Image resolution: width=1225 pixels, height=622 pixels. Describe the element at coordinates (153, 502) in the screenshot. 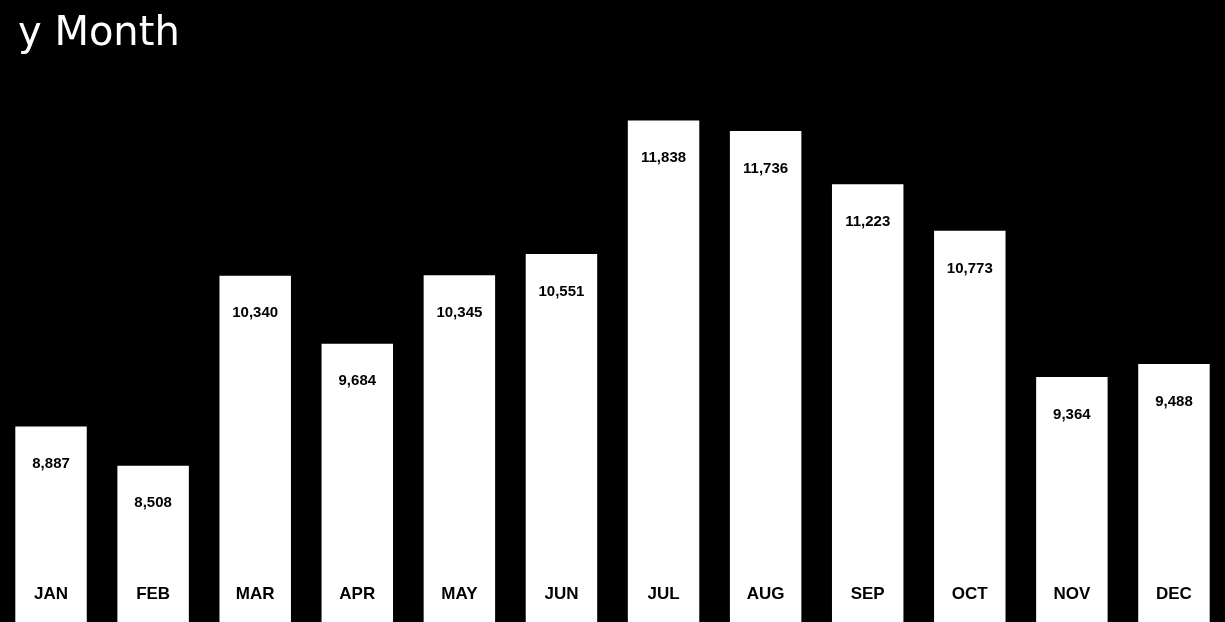

I see `data-label: 8,508` at that location.